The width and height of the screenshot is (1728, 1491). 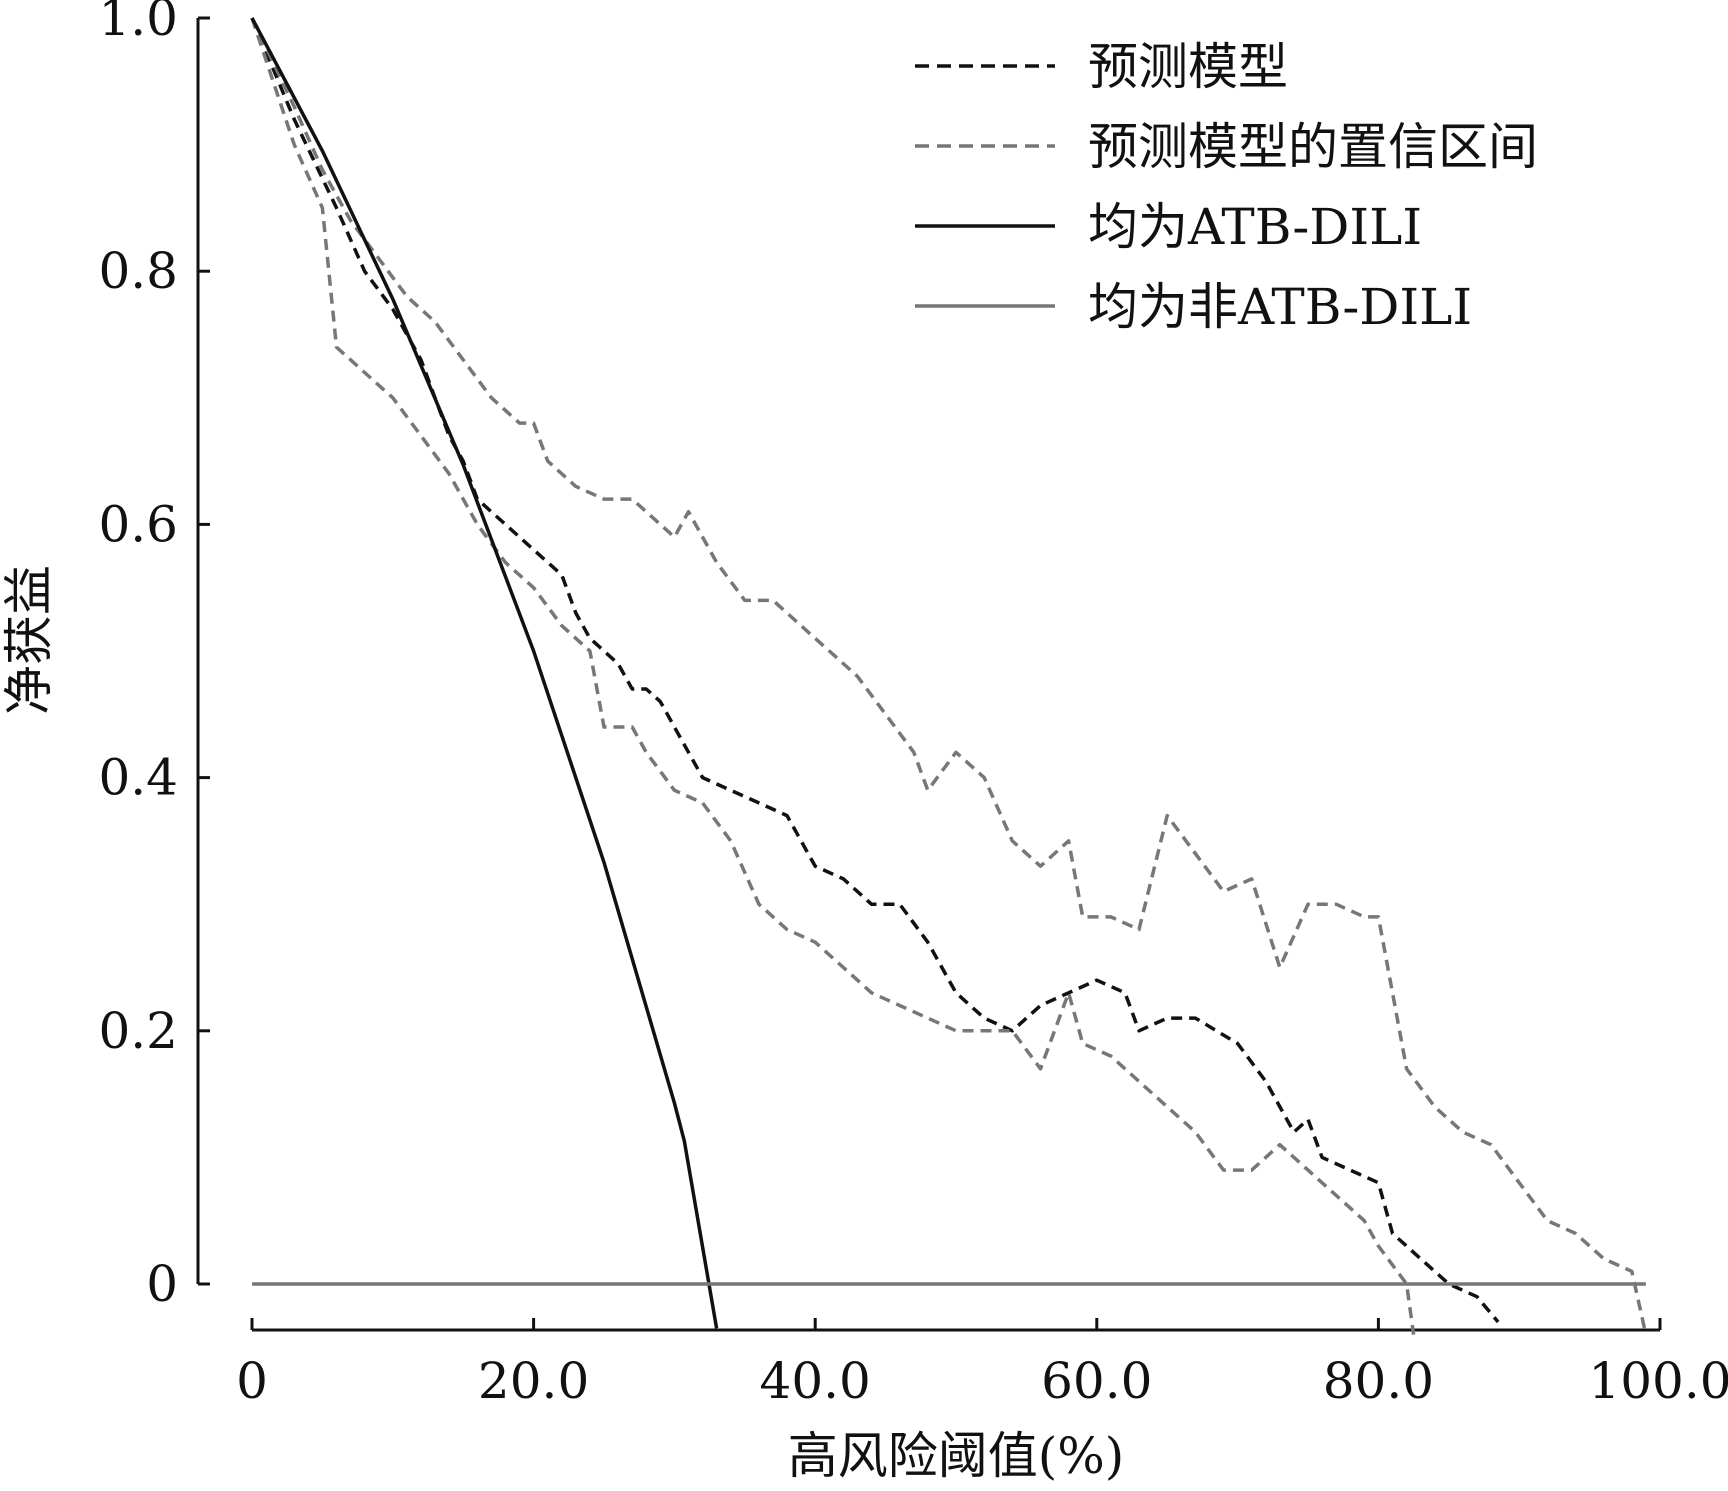 What do you see at coordinates (982, 1364) in the screenshot?
I see `x-ticks: 0 20.0 40.0 60.0 80.0 100.0` at bounding box center [982, 1364].